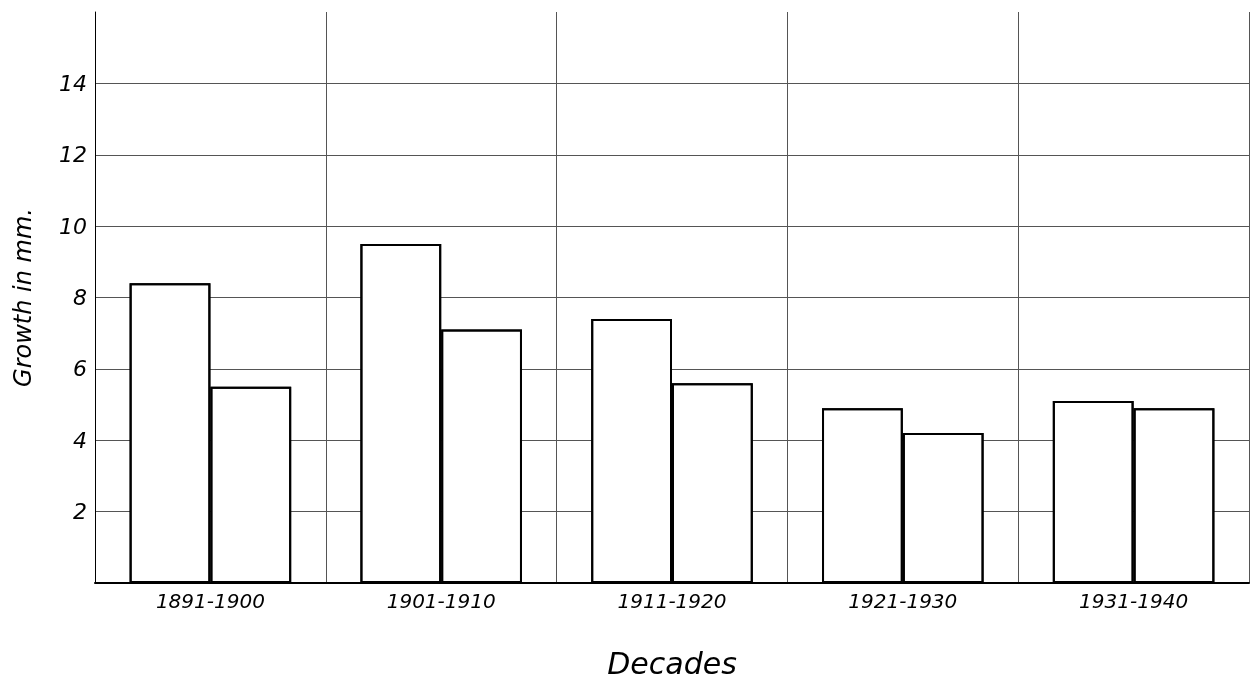 The width and height of the screenshot is (1259, 688). Describe the element at coordinates (441, 601) in the screenshot. I see `x-tick-label: 1901-1910` at that location.